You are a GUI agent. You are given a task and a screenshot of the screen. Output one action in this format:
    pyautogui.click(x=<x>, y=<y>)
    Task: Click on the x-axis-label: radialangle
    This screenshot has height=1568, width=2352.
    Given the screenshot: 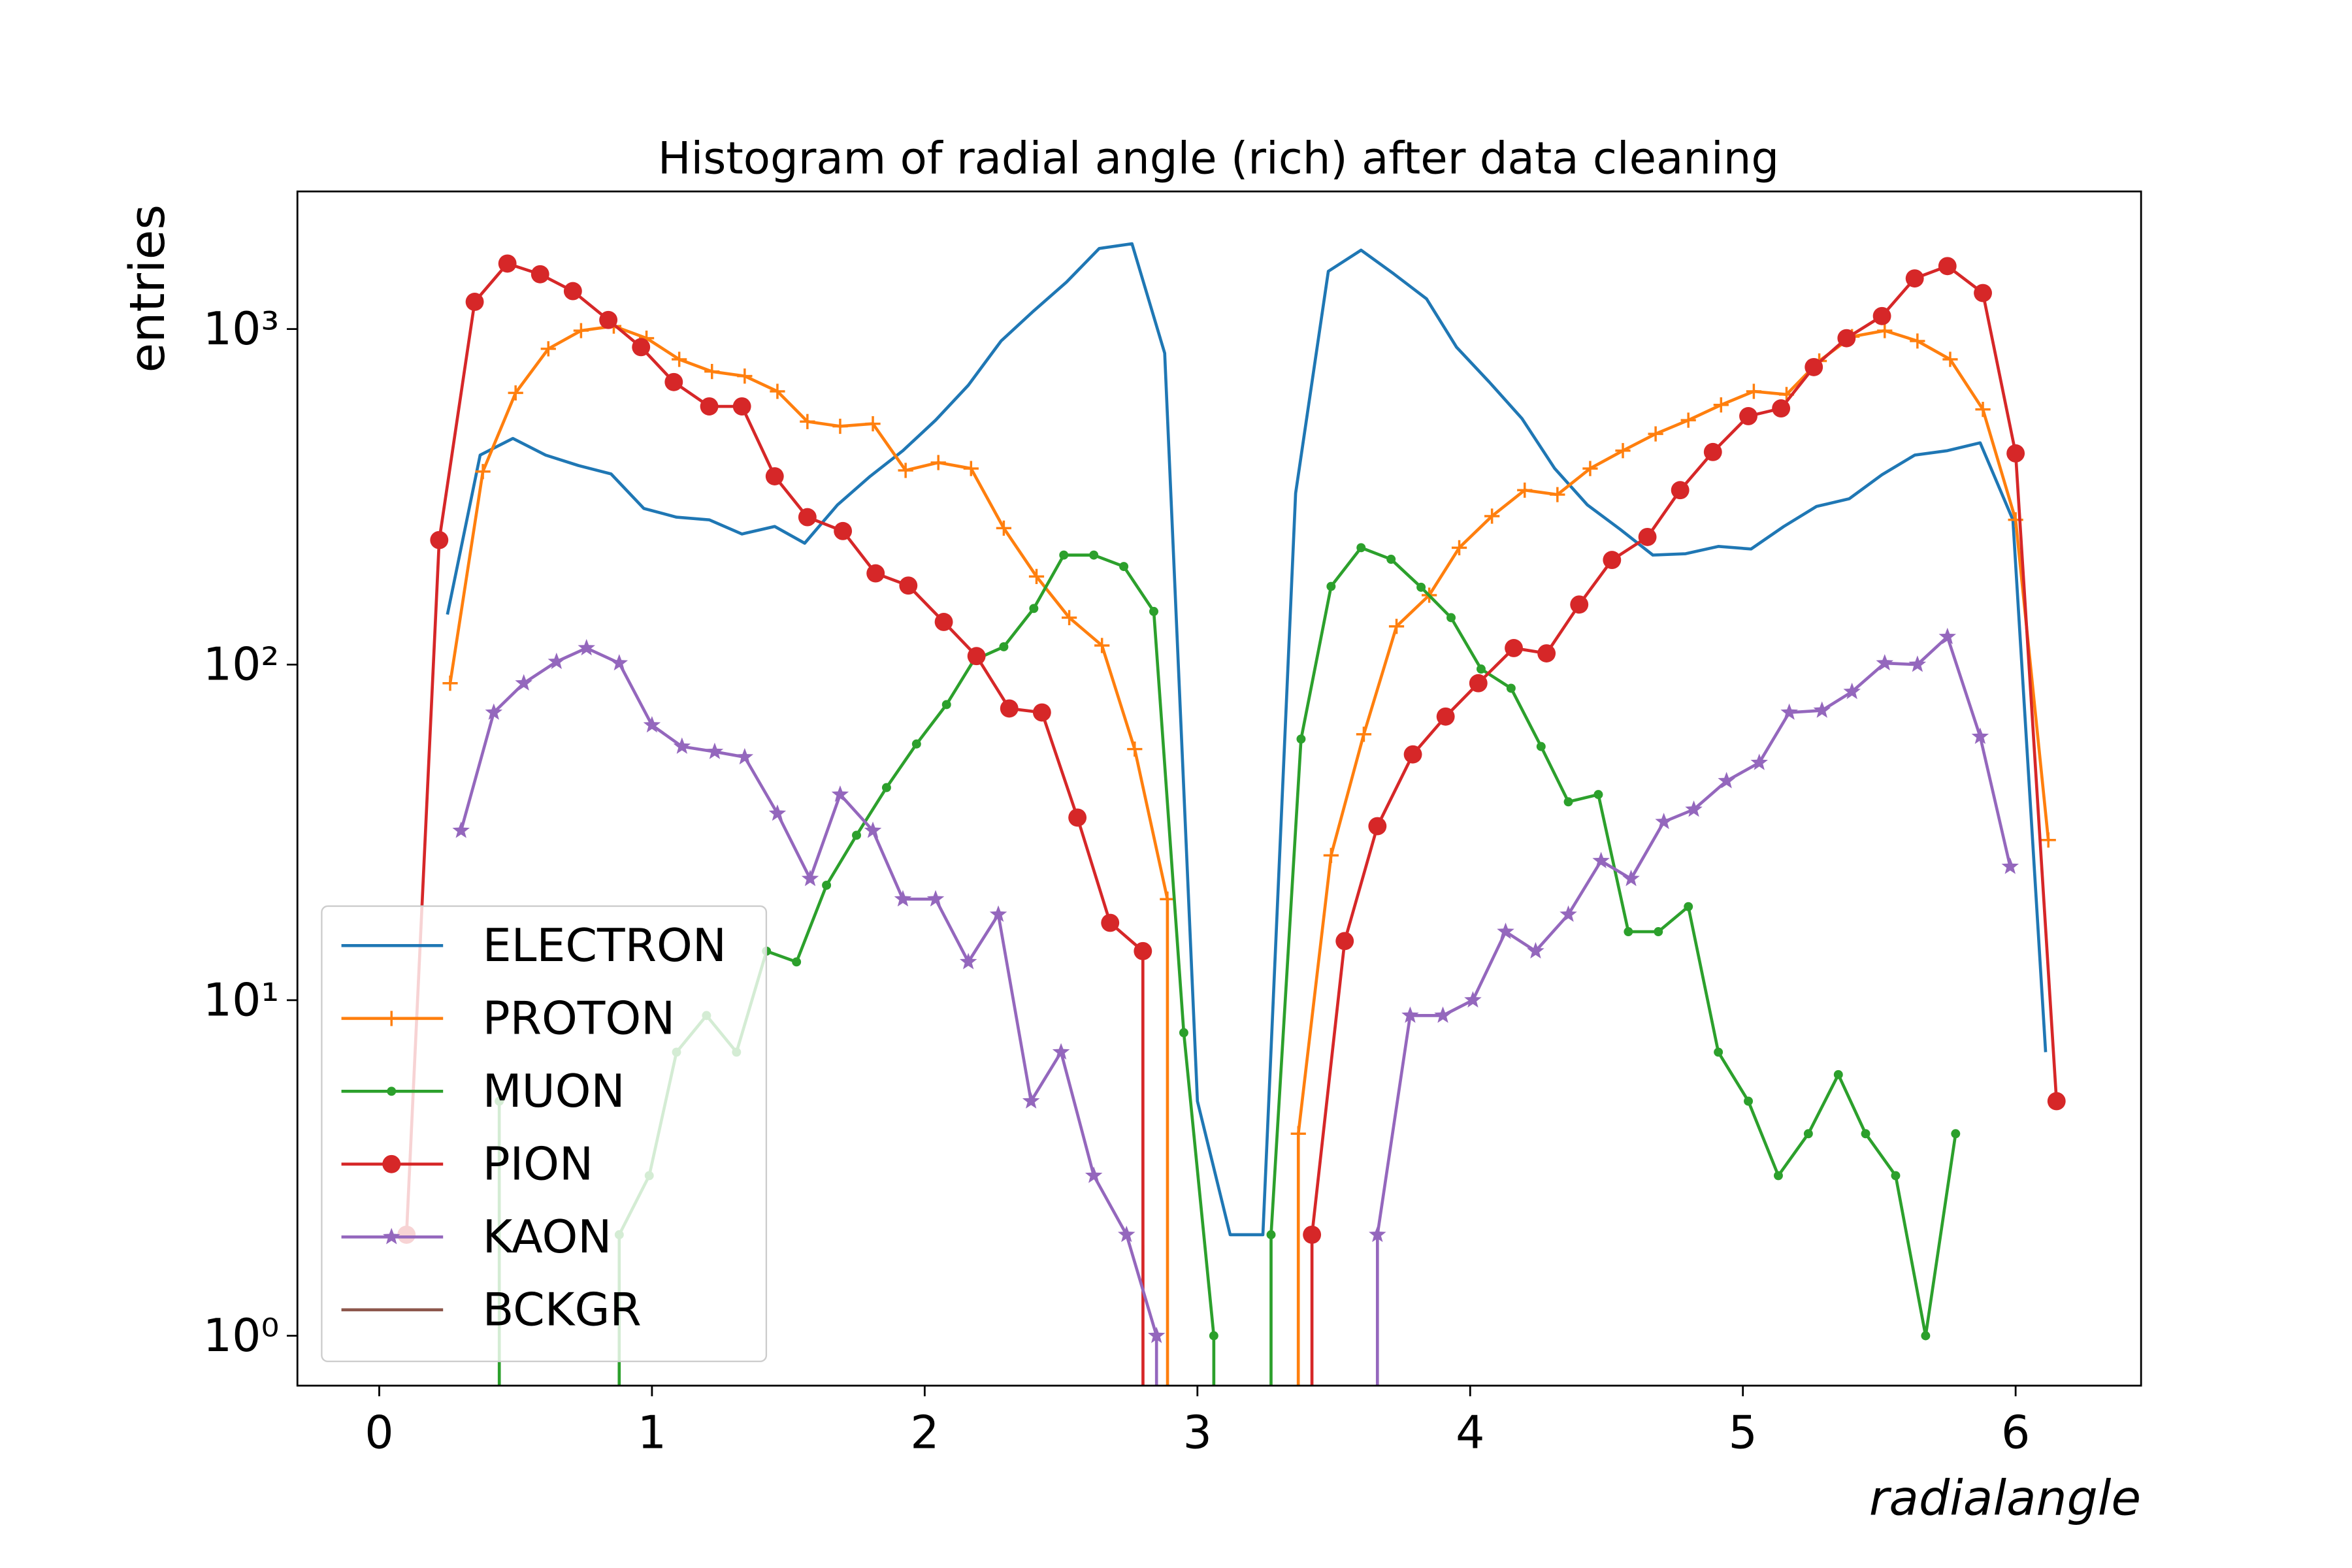 What is the action you would take?
    pyautogui.click(x=2005, y=1497)
    